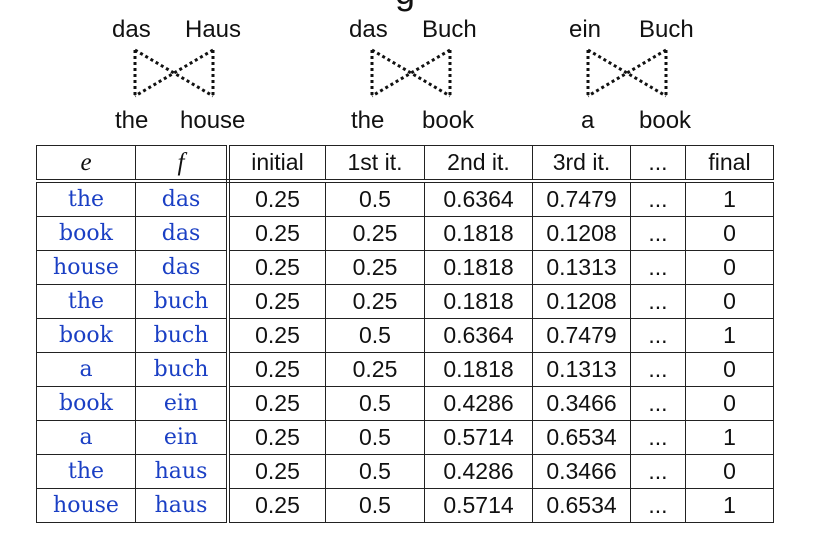 This screenshot has width=817, height=553. What do you see at coordinates (449, 29) in the screenshot?
I see `diagram-2-top-right-word: Buch` at bounding box center [449, 29].